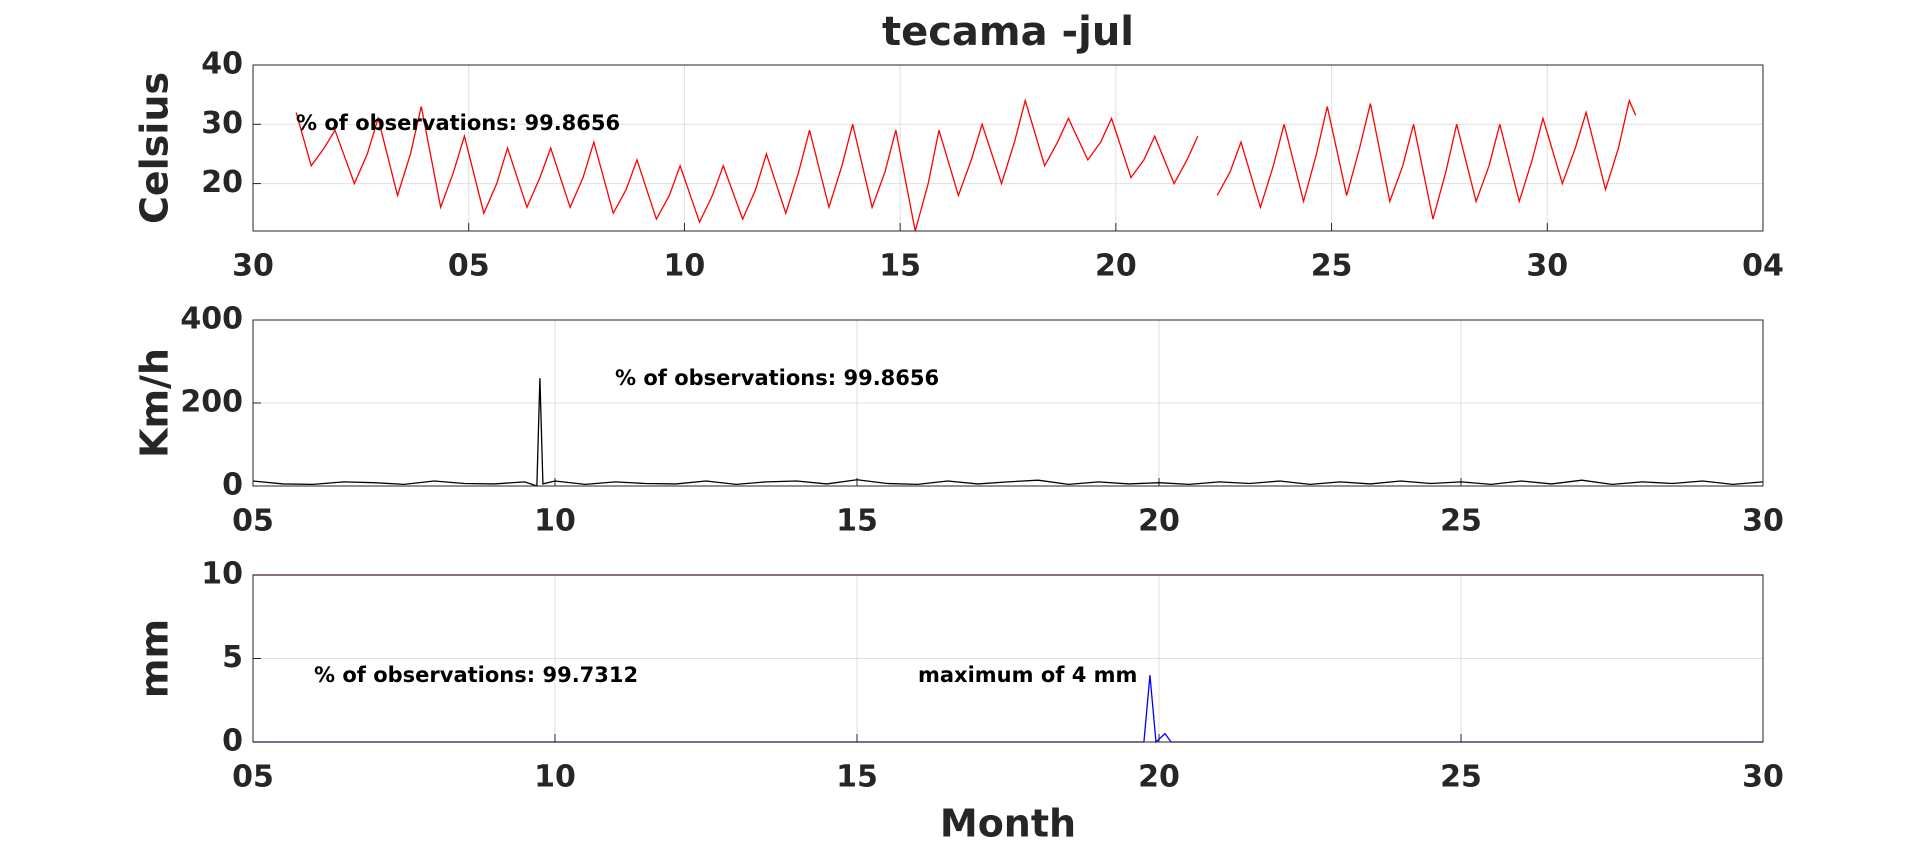 The image size is (1923, 841). What do you see at coordinates (476, 675) in the screenshot?
I see `annotation: % of observations: 99.7312` at bounding box center [476, 675].